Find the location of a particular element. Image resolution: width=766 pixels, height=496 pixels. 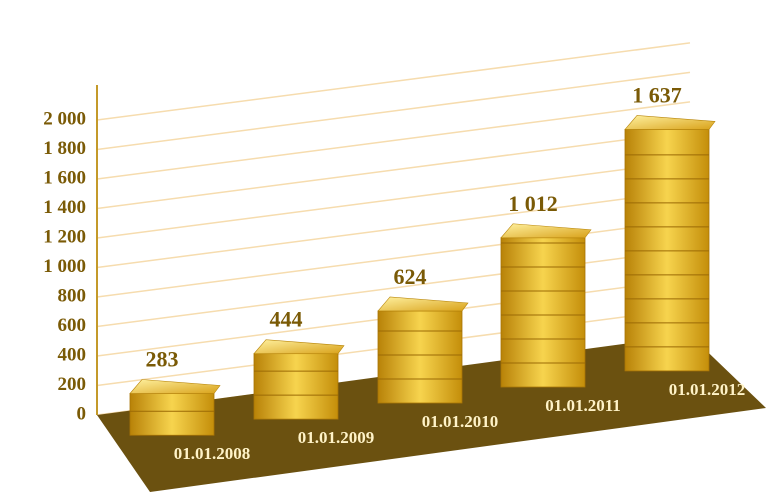

value-label: 1 012 is located at coordinates (533, 203).